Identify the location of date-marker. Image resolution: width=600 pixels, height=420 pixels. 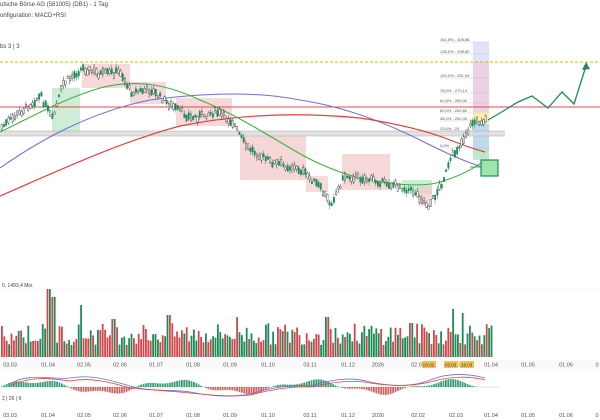
(429, 364).